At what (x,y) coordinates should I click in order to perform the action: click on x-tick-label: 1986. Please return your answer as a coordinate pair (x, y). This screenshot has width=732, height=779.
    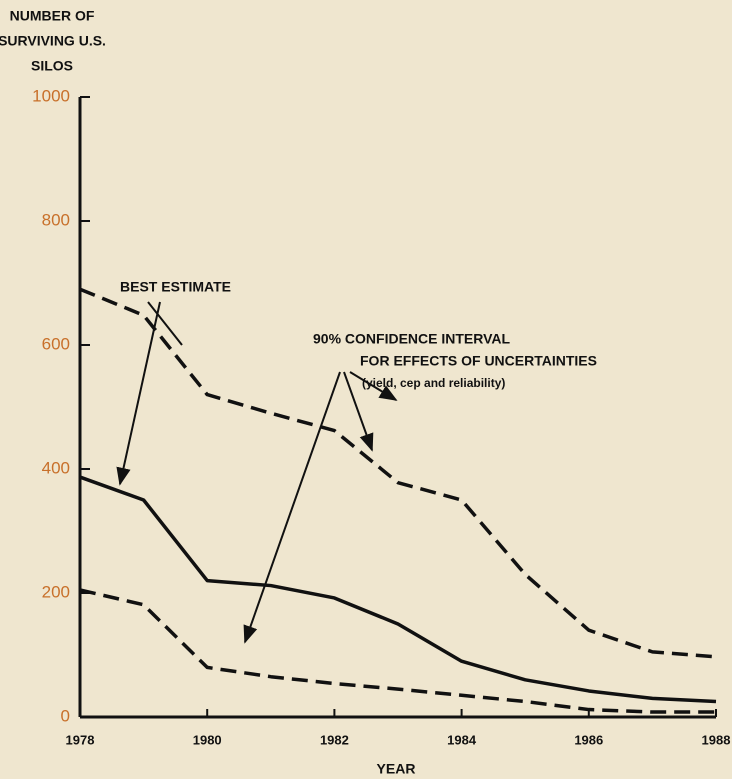
    Looking at the image, I should click on (588, 739).